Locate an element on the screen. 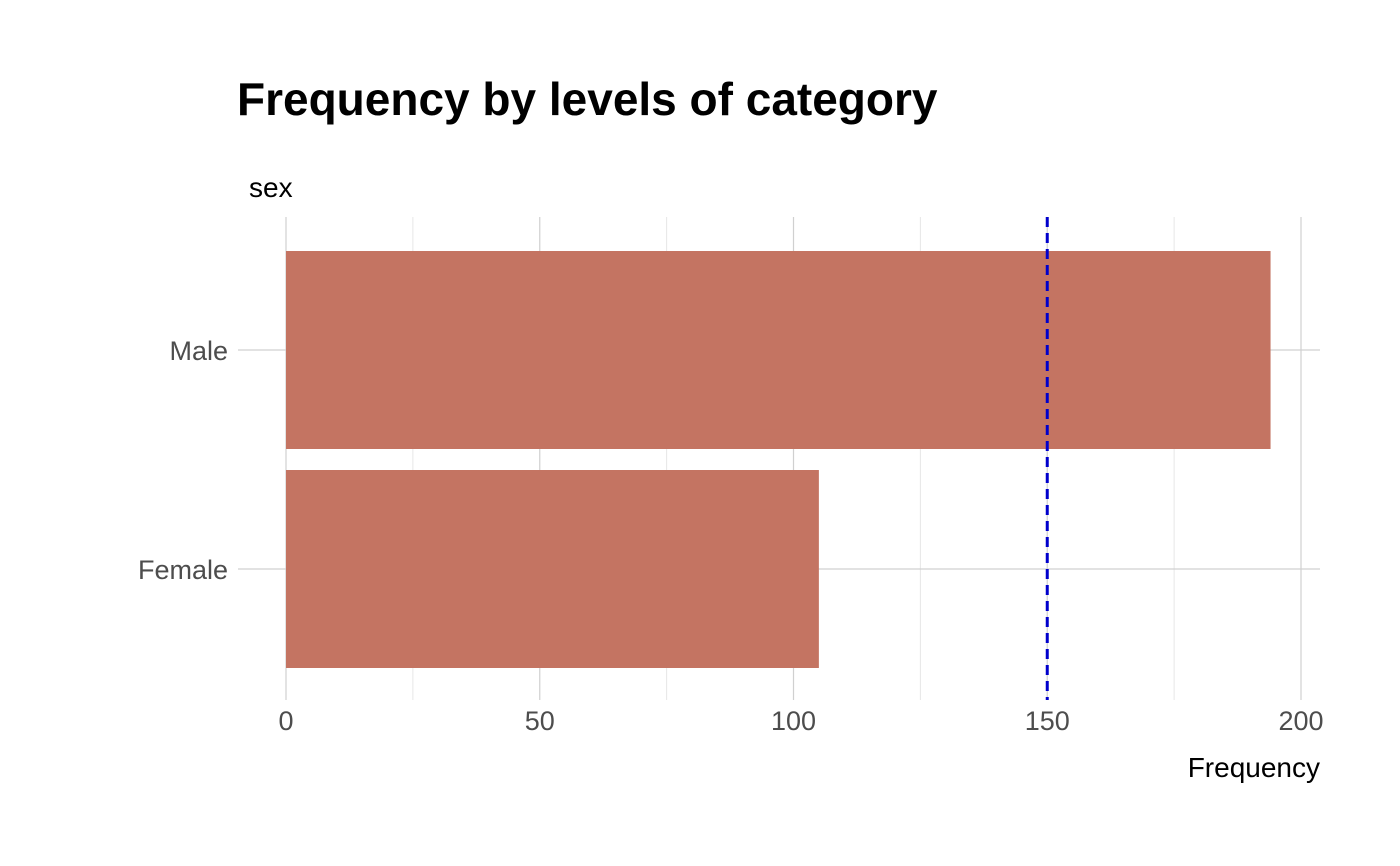 The height and width of the screenshot is (866, 1400). x-tick-label: 100 is located at coordinates (793, 721).